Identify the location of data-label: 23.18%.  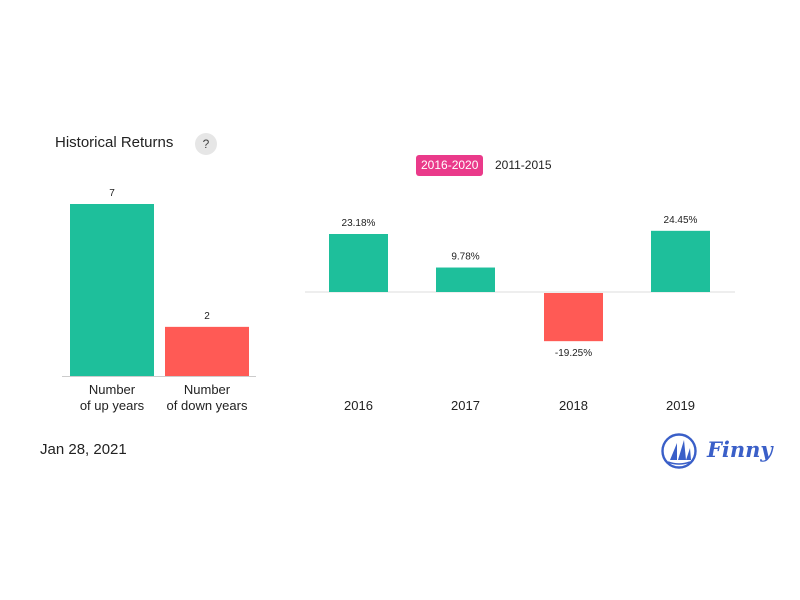
(359, 223).